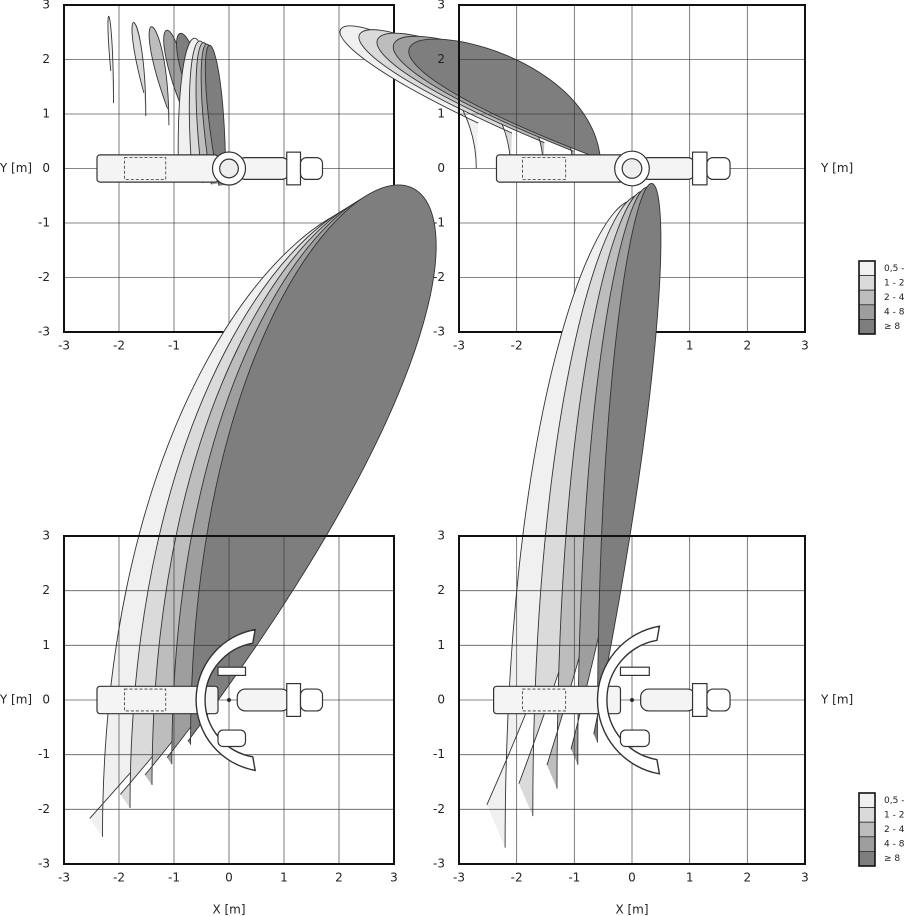 The width and height of the screenshot is (908, 916). I want to click on isocenter, so click(229, 700).